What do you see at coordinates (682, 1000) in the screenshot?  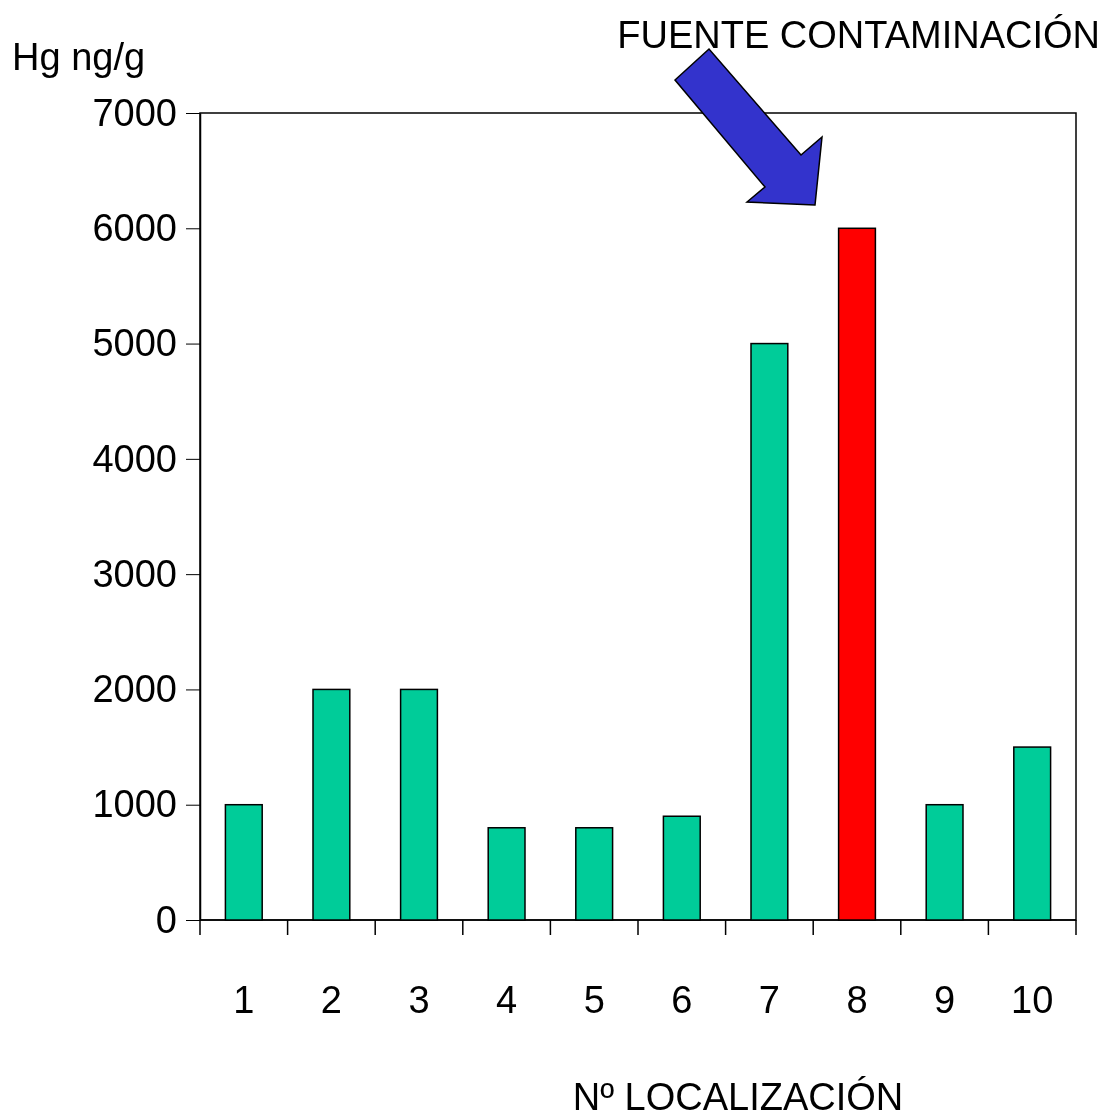 I see `x-tick-label: 6` at bounding box center [682, 1000].